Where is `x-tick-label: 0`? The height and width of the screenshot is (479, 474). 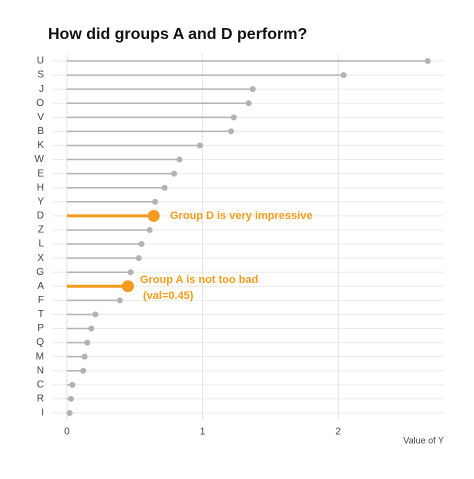 x-tick-label: 0 is located at coordinates (67, 432).